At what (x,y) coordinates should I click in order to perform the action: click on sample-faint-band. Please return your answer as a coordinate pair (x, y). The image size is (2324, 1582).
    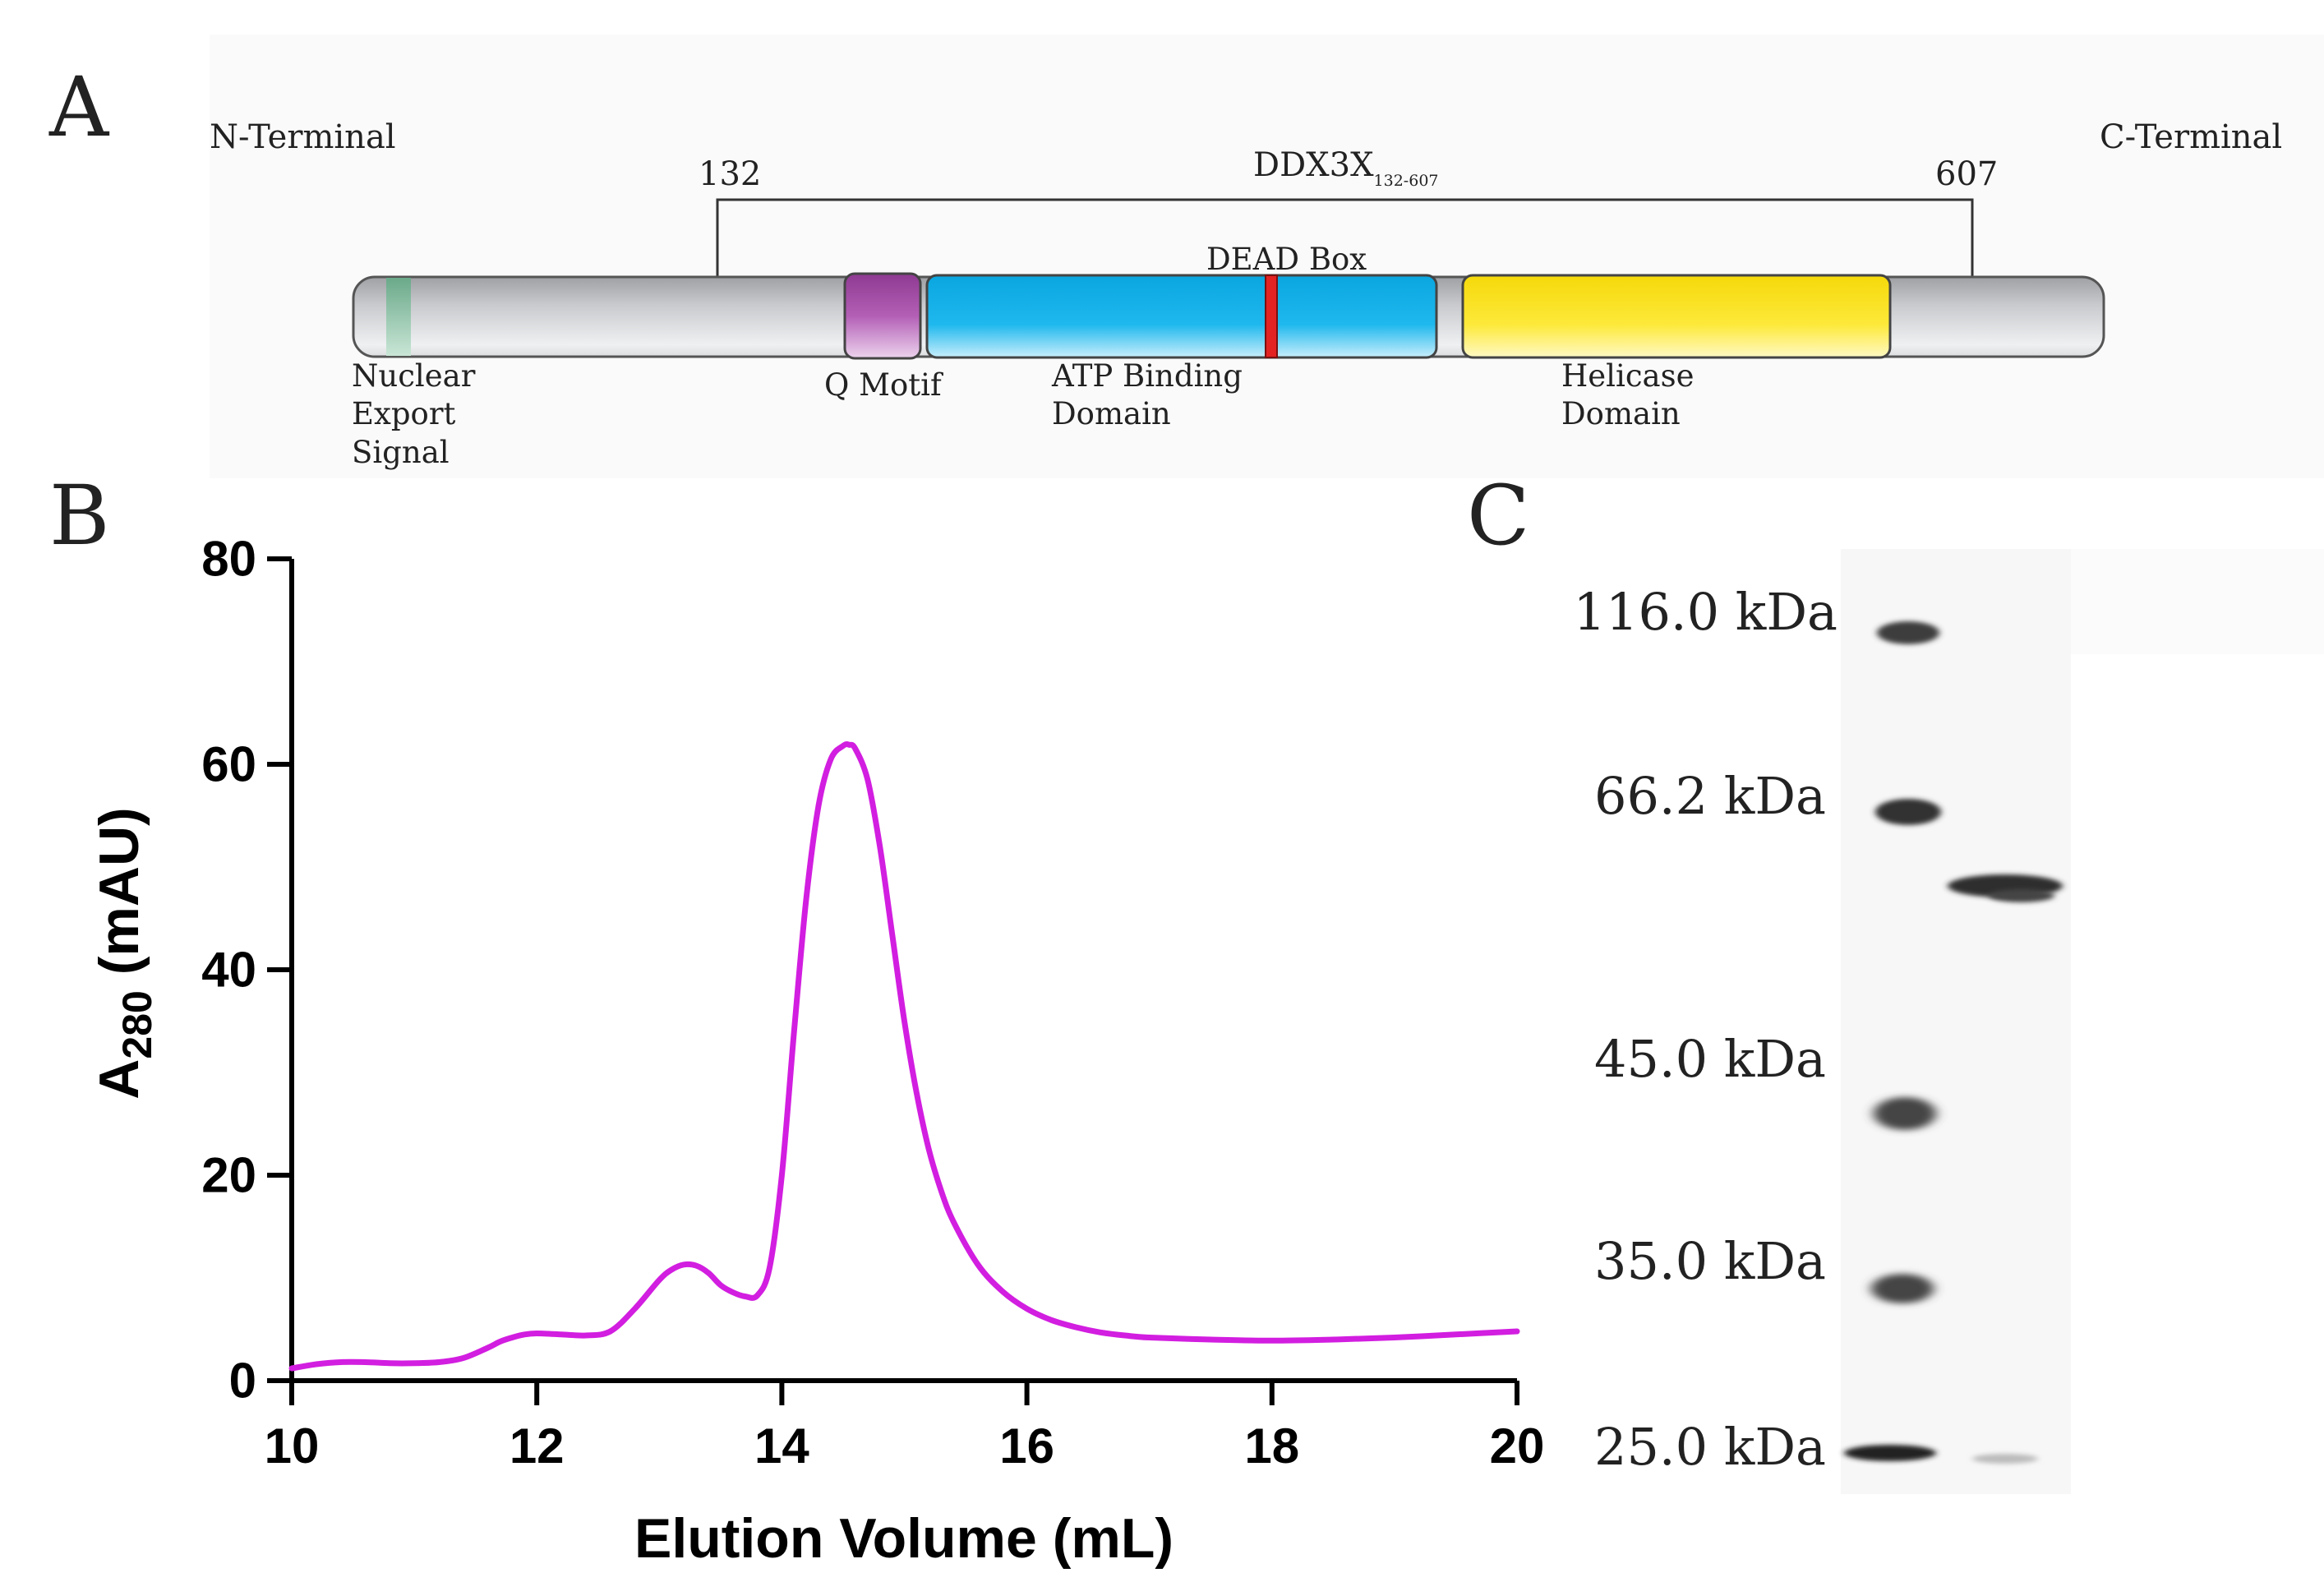
    Looking at the image, I should click on (2005, 1459).